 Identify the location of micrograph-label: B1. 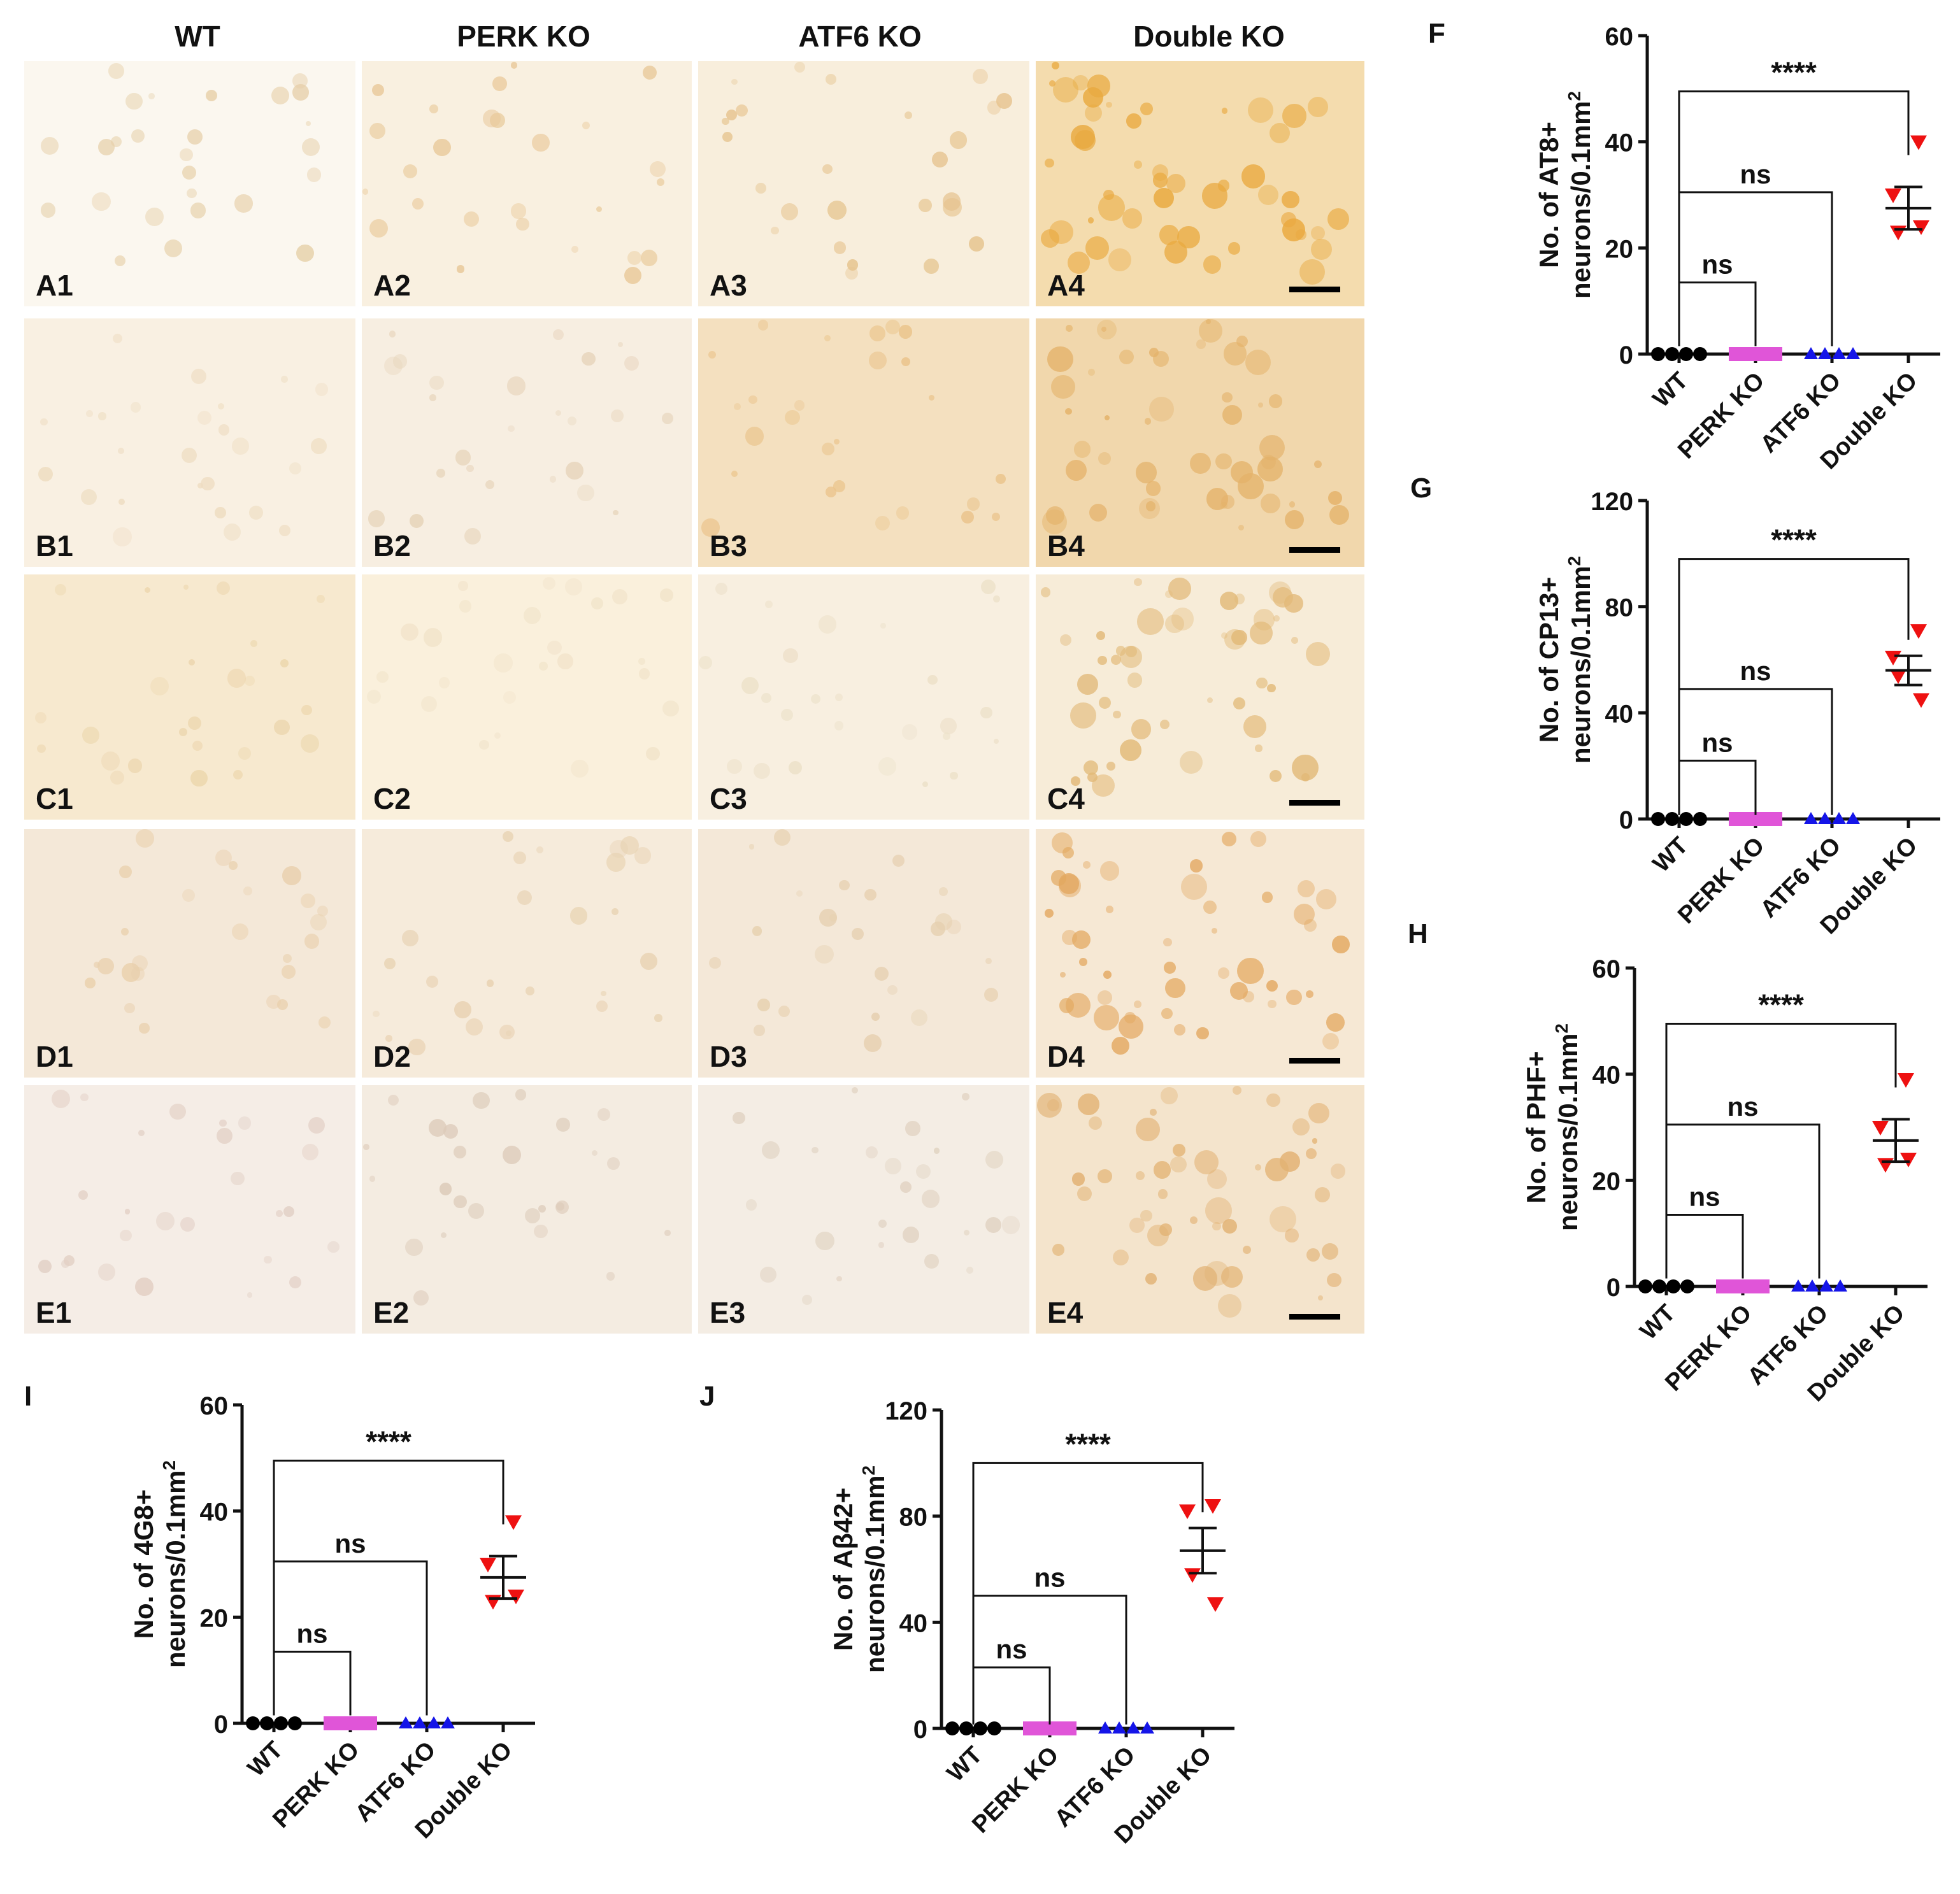
(54, 546).